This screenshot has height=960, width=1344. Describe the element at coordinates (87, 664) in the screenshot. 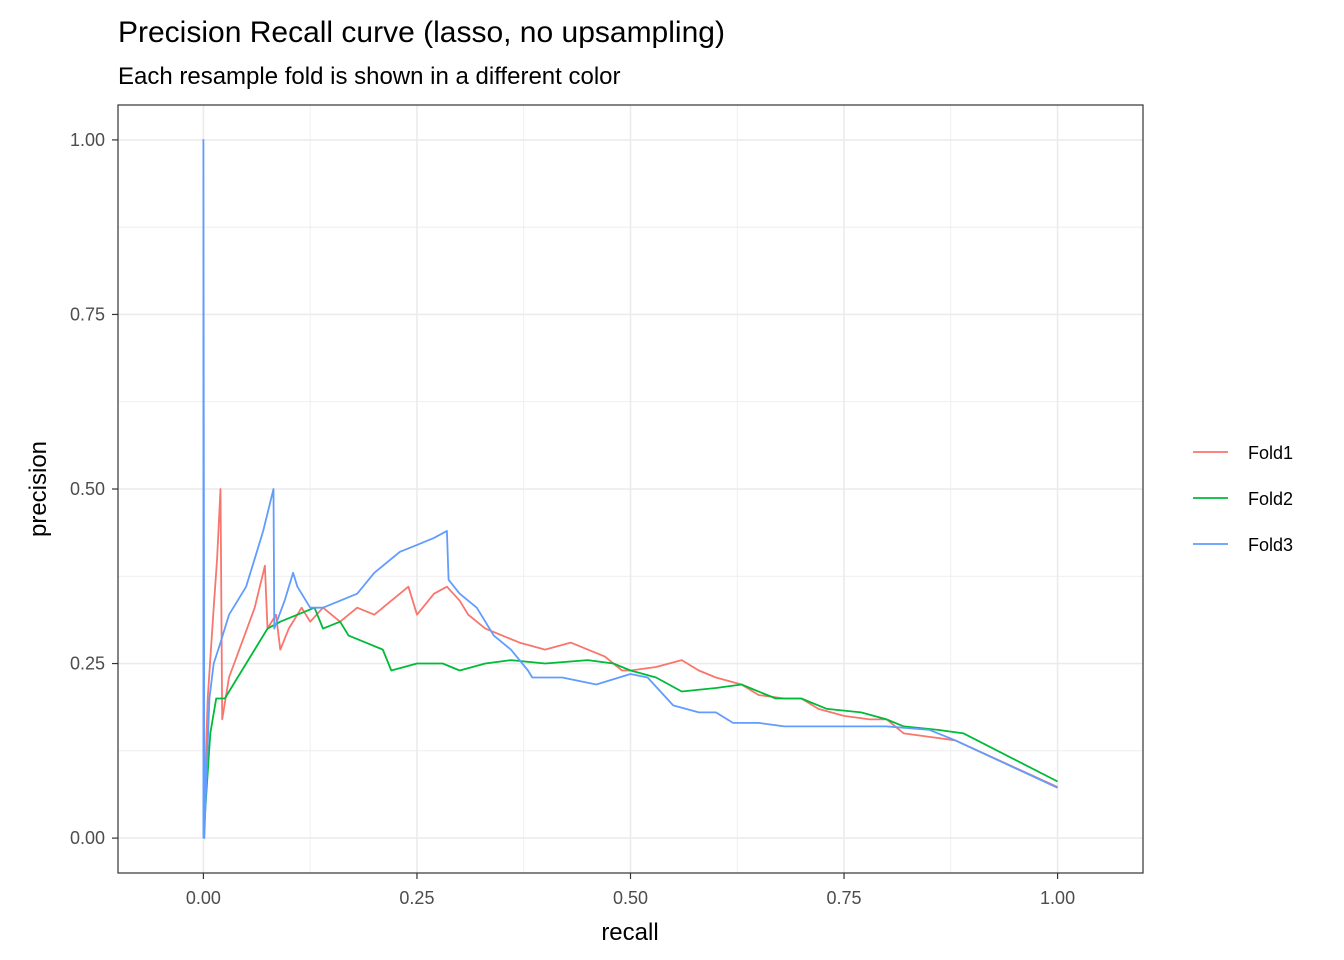

I see `y-tick-label: 0.25` at that location.